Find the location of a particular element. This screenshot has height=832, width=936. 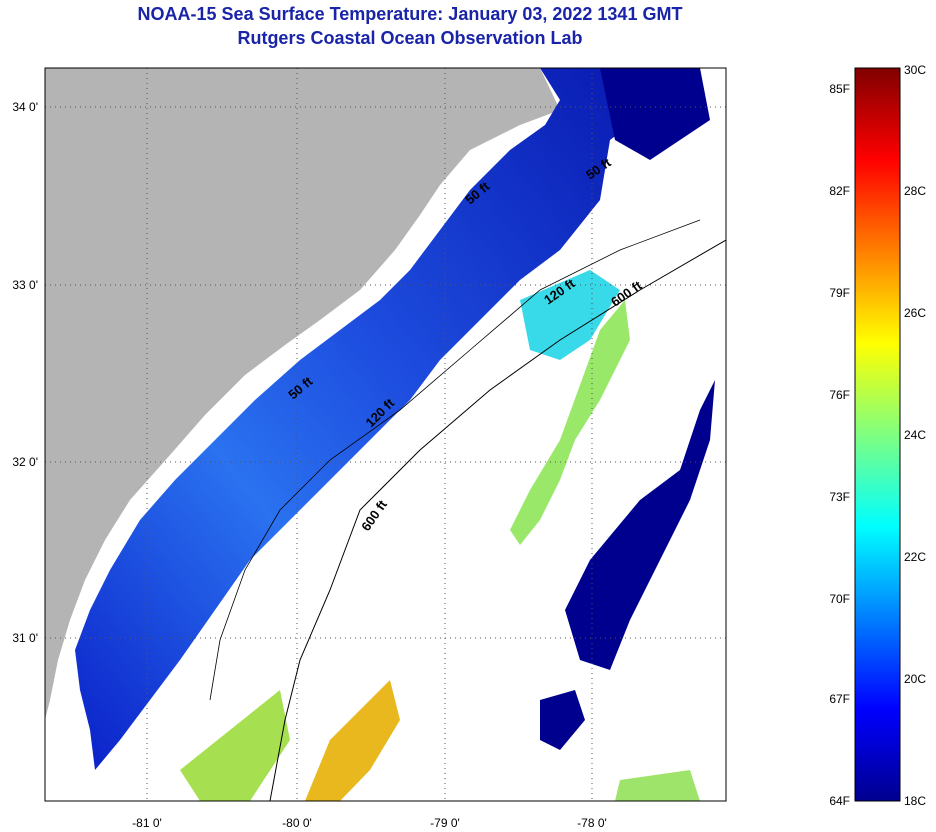

colorbar-c-label: 18C is located at coordinates (915, 801).